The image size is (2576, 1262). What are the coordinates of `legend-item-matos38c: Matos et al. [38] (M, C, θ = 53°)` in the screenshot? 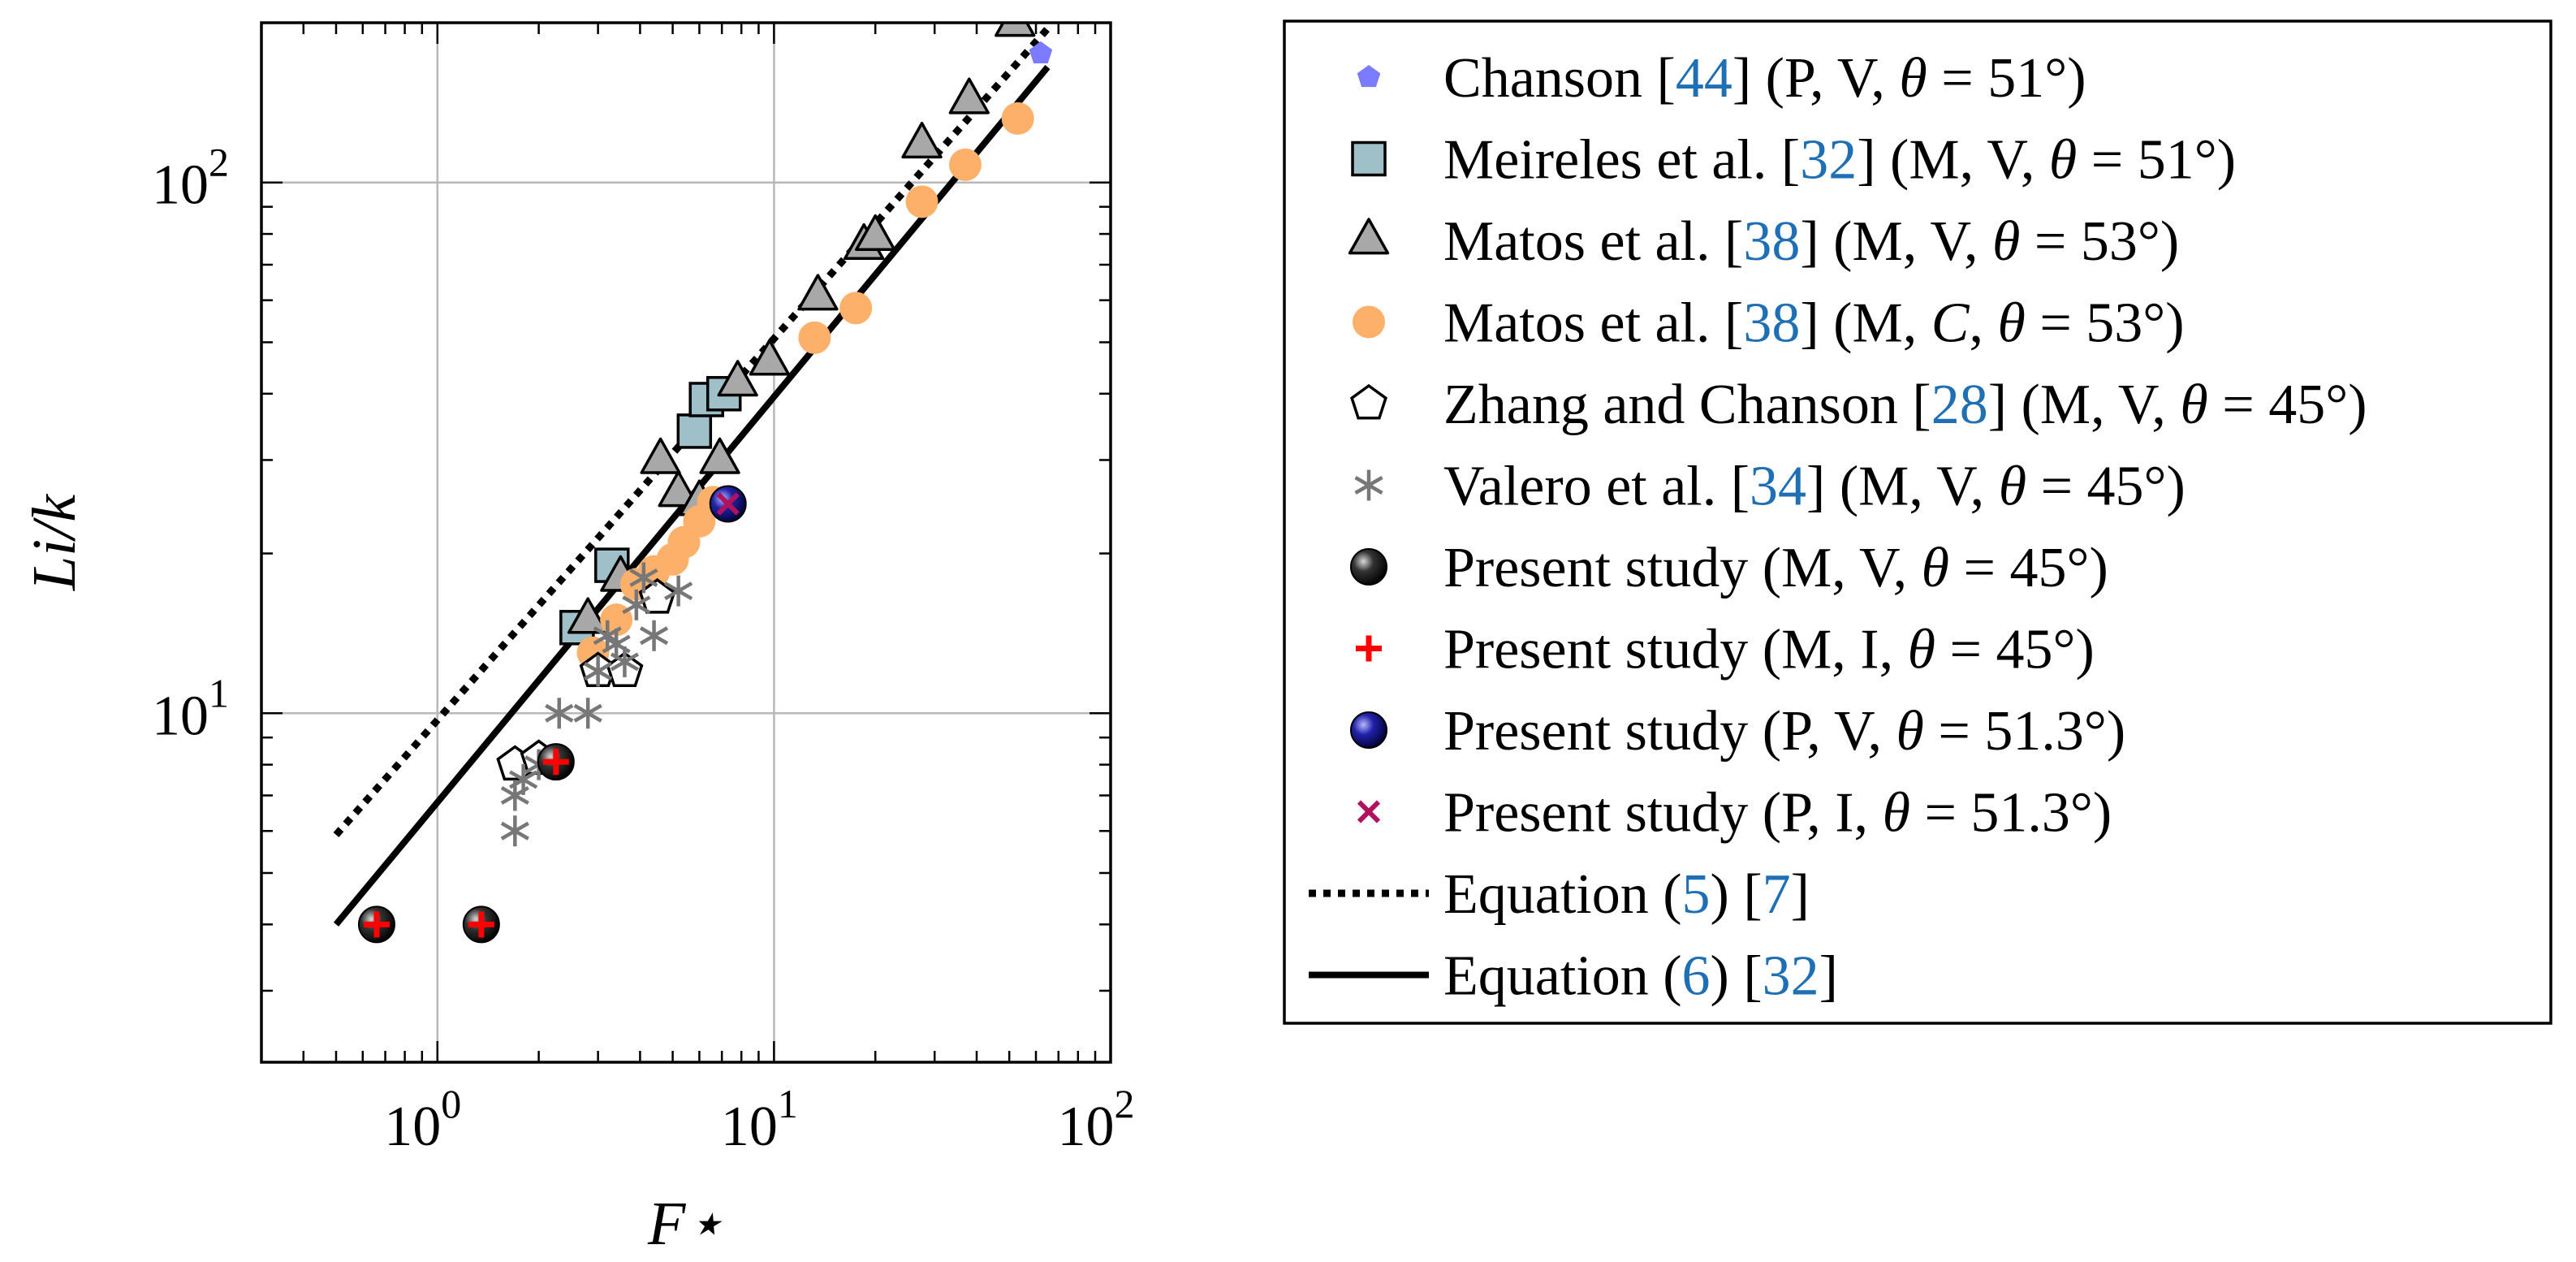 It's located at (1769, 323).